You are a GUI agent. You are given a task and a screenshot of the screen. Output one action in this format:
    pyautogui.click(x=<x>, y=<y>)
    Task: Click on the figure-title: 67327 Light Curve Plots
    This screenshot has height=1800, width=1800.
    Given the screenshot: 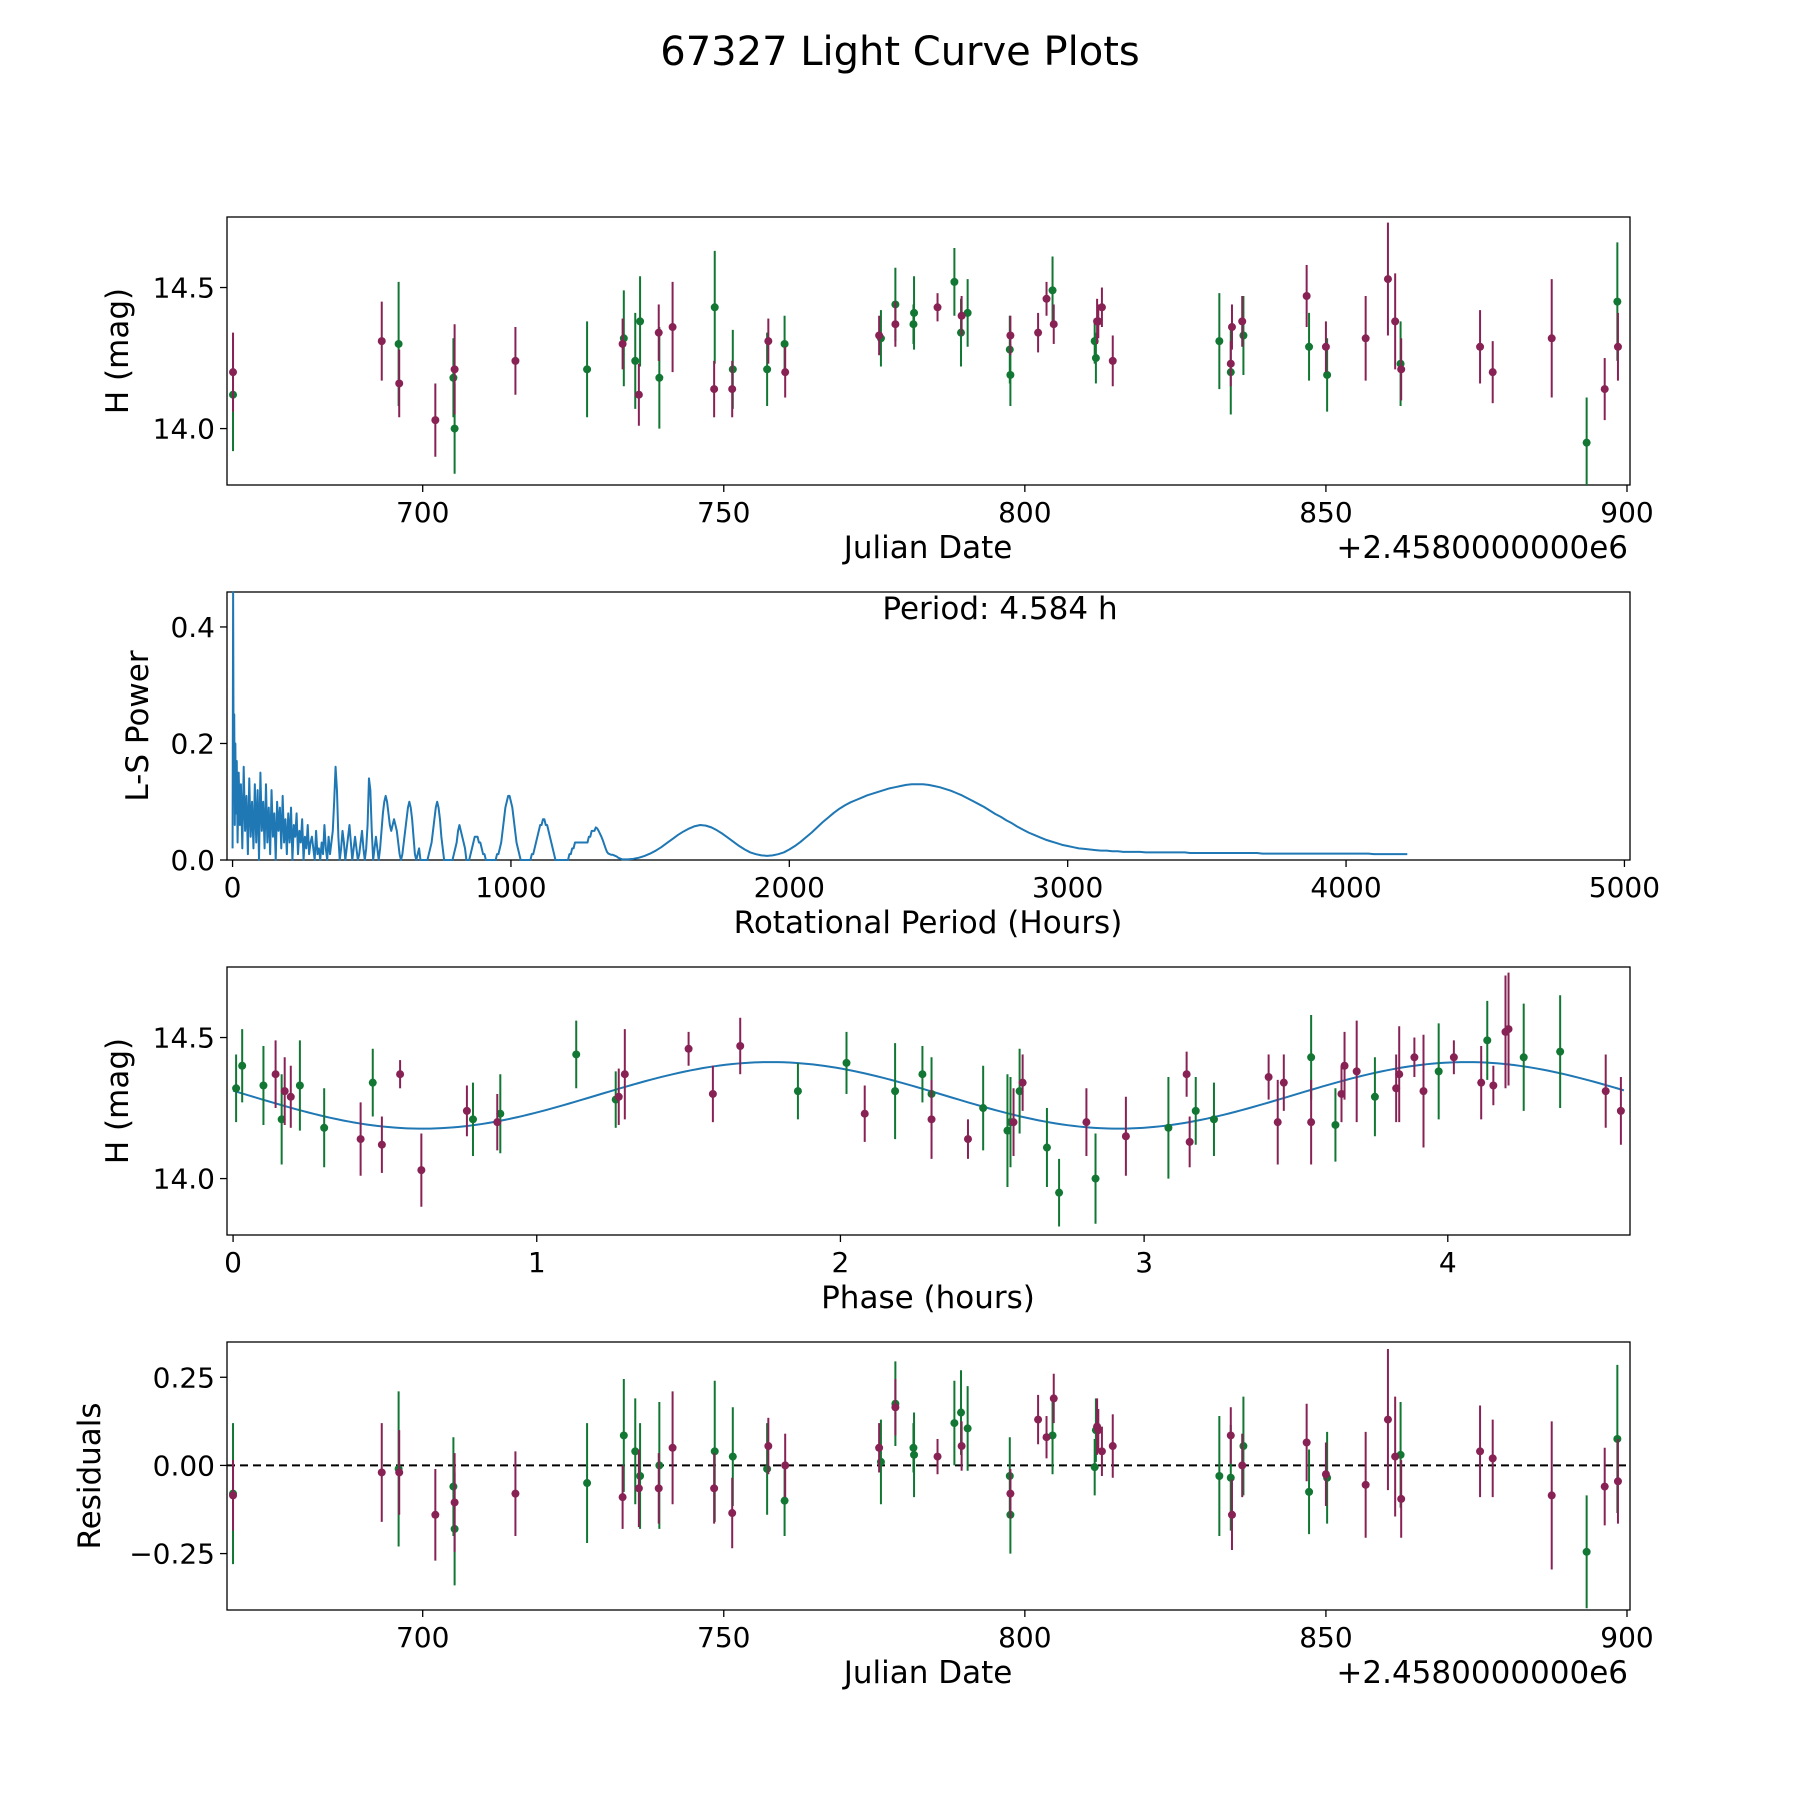 What is the action you would take?
    pyautogui.click(x=899, y=52)
    